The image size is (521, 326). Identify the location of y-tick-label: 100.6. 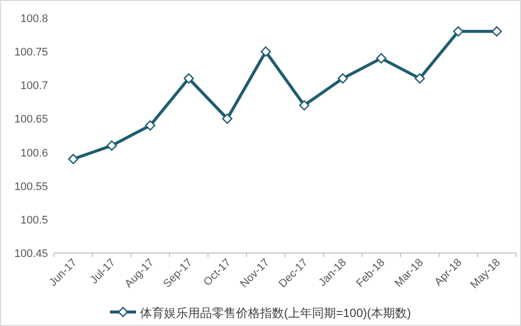
(34, 153).